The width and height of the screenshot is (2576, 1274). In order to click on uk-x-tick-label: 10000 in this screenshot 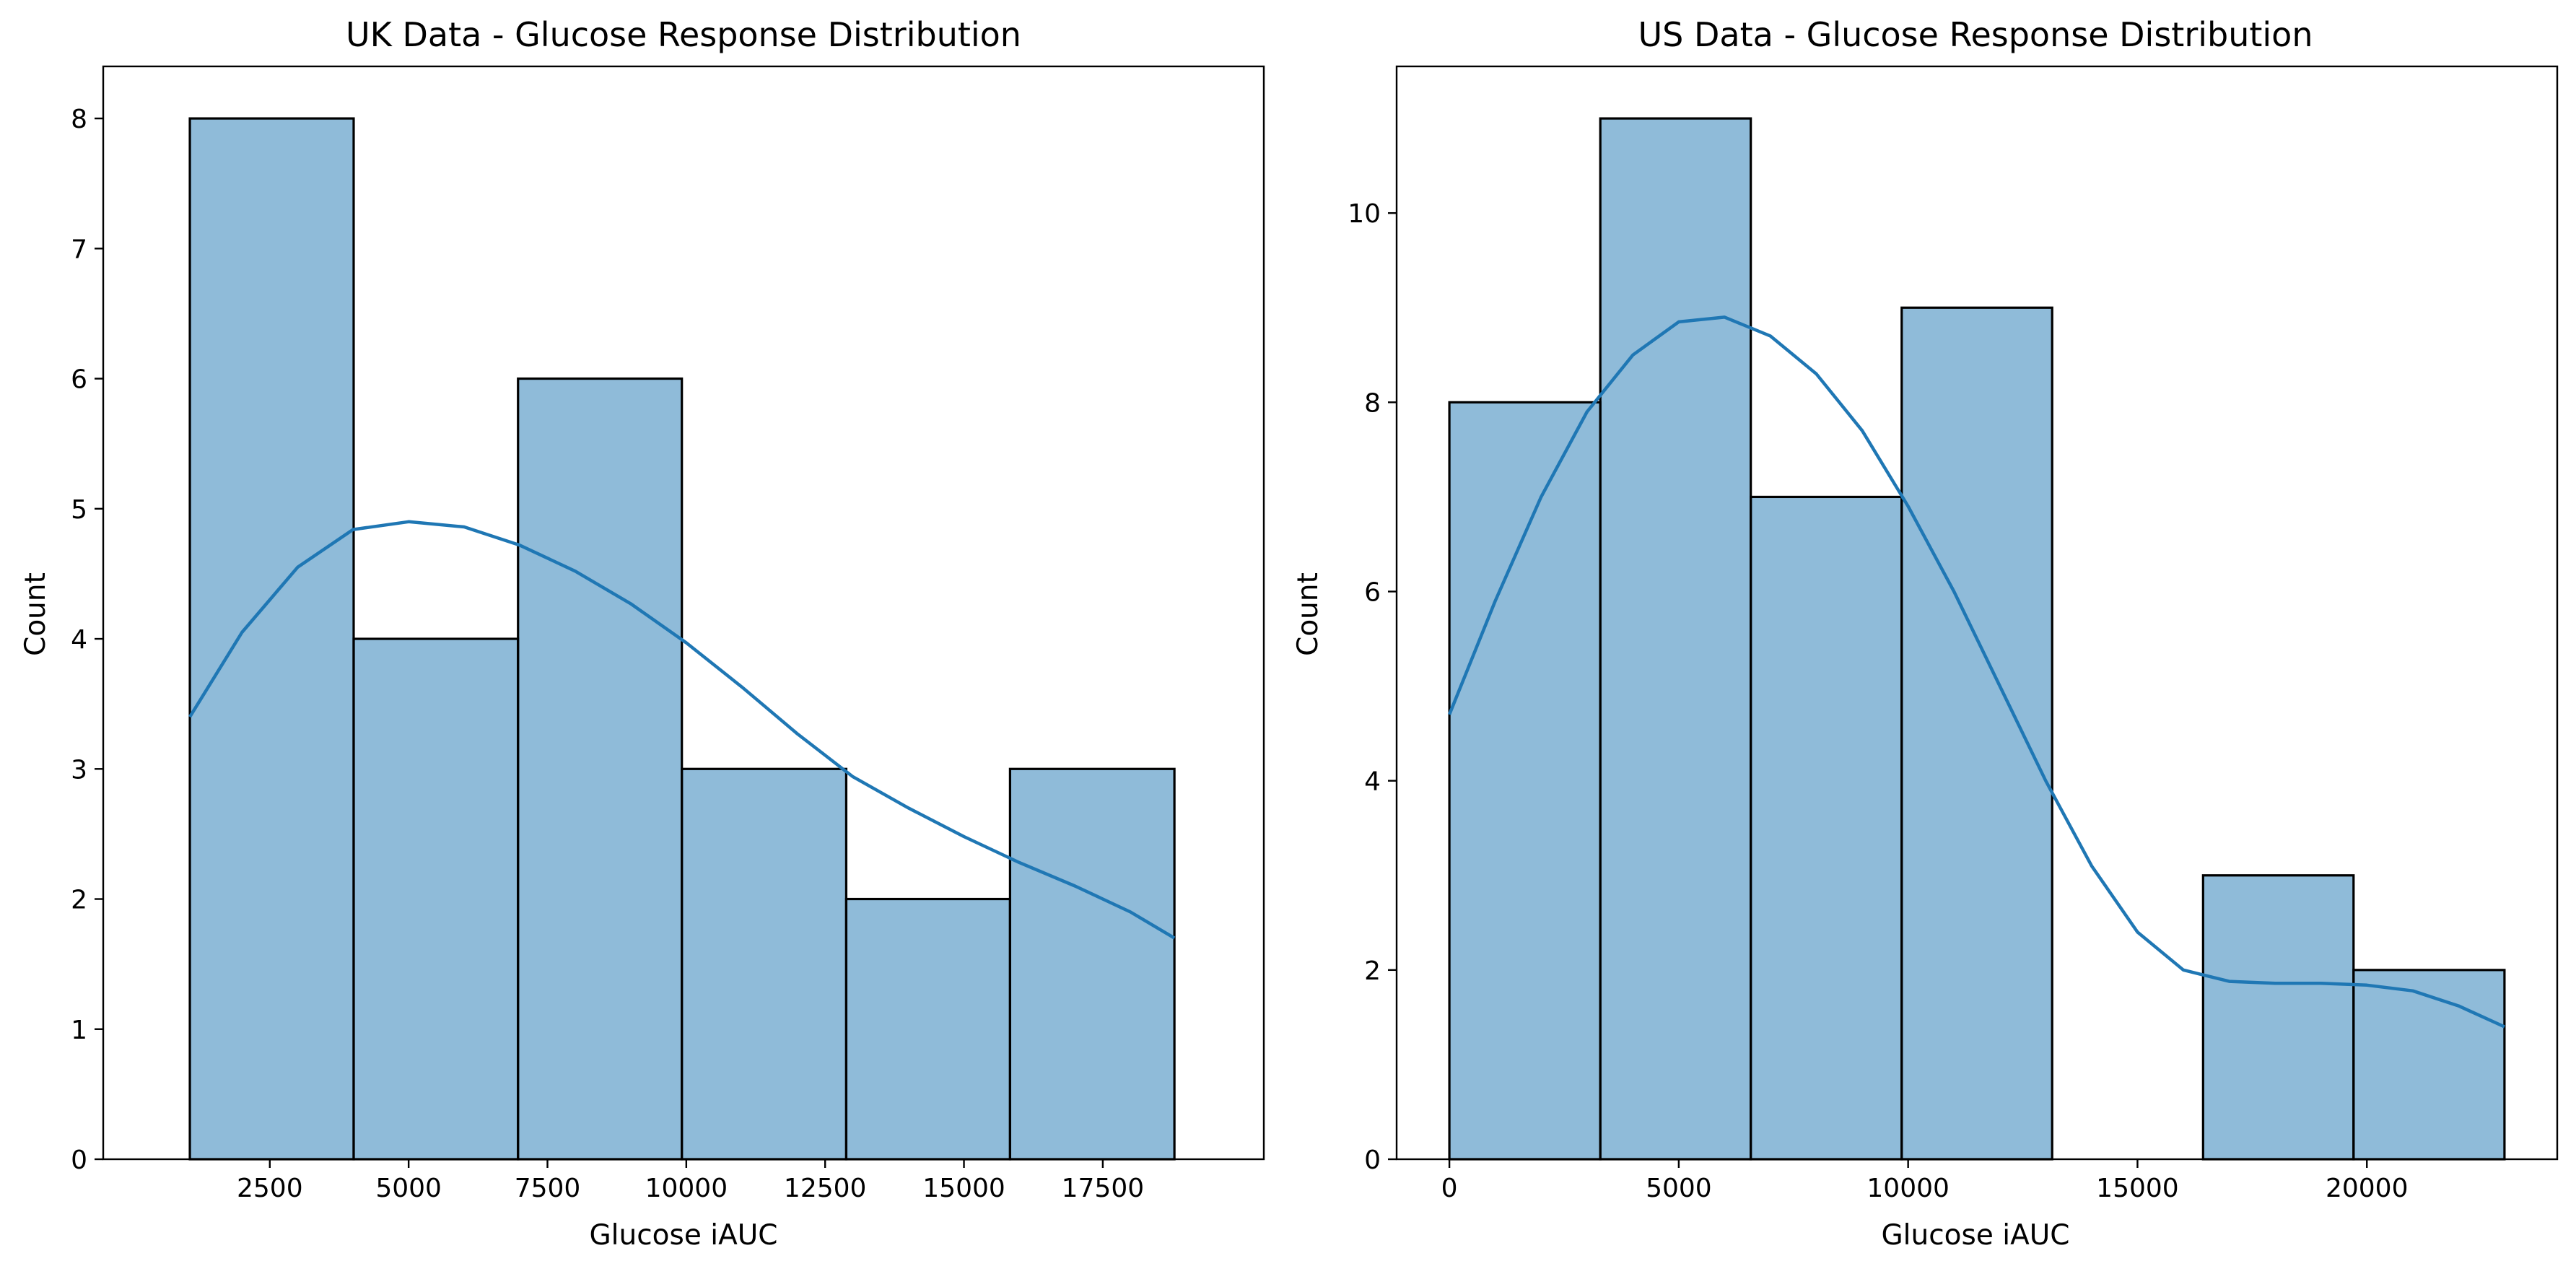, I will do `click(686, 1189)`.